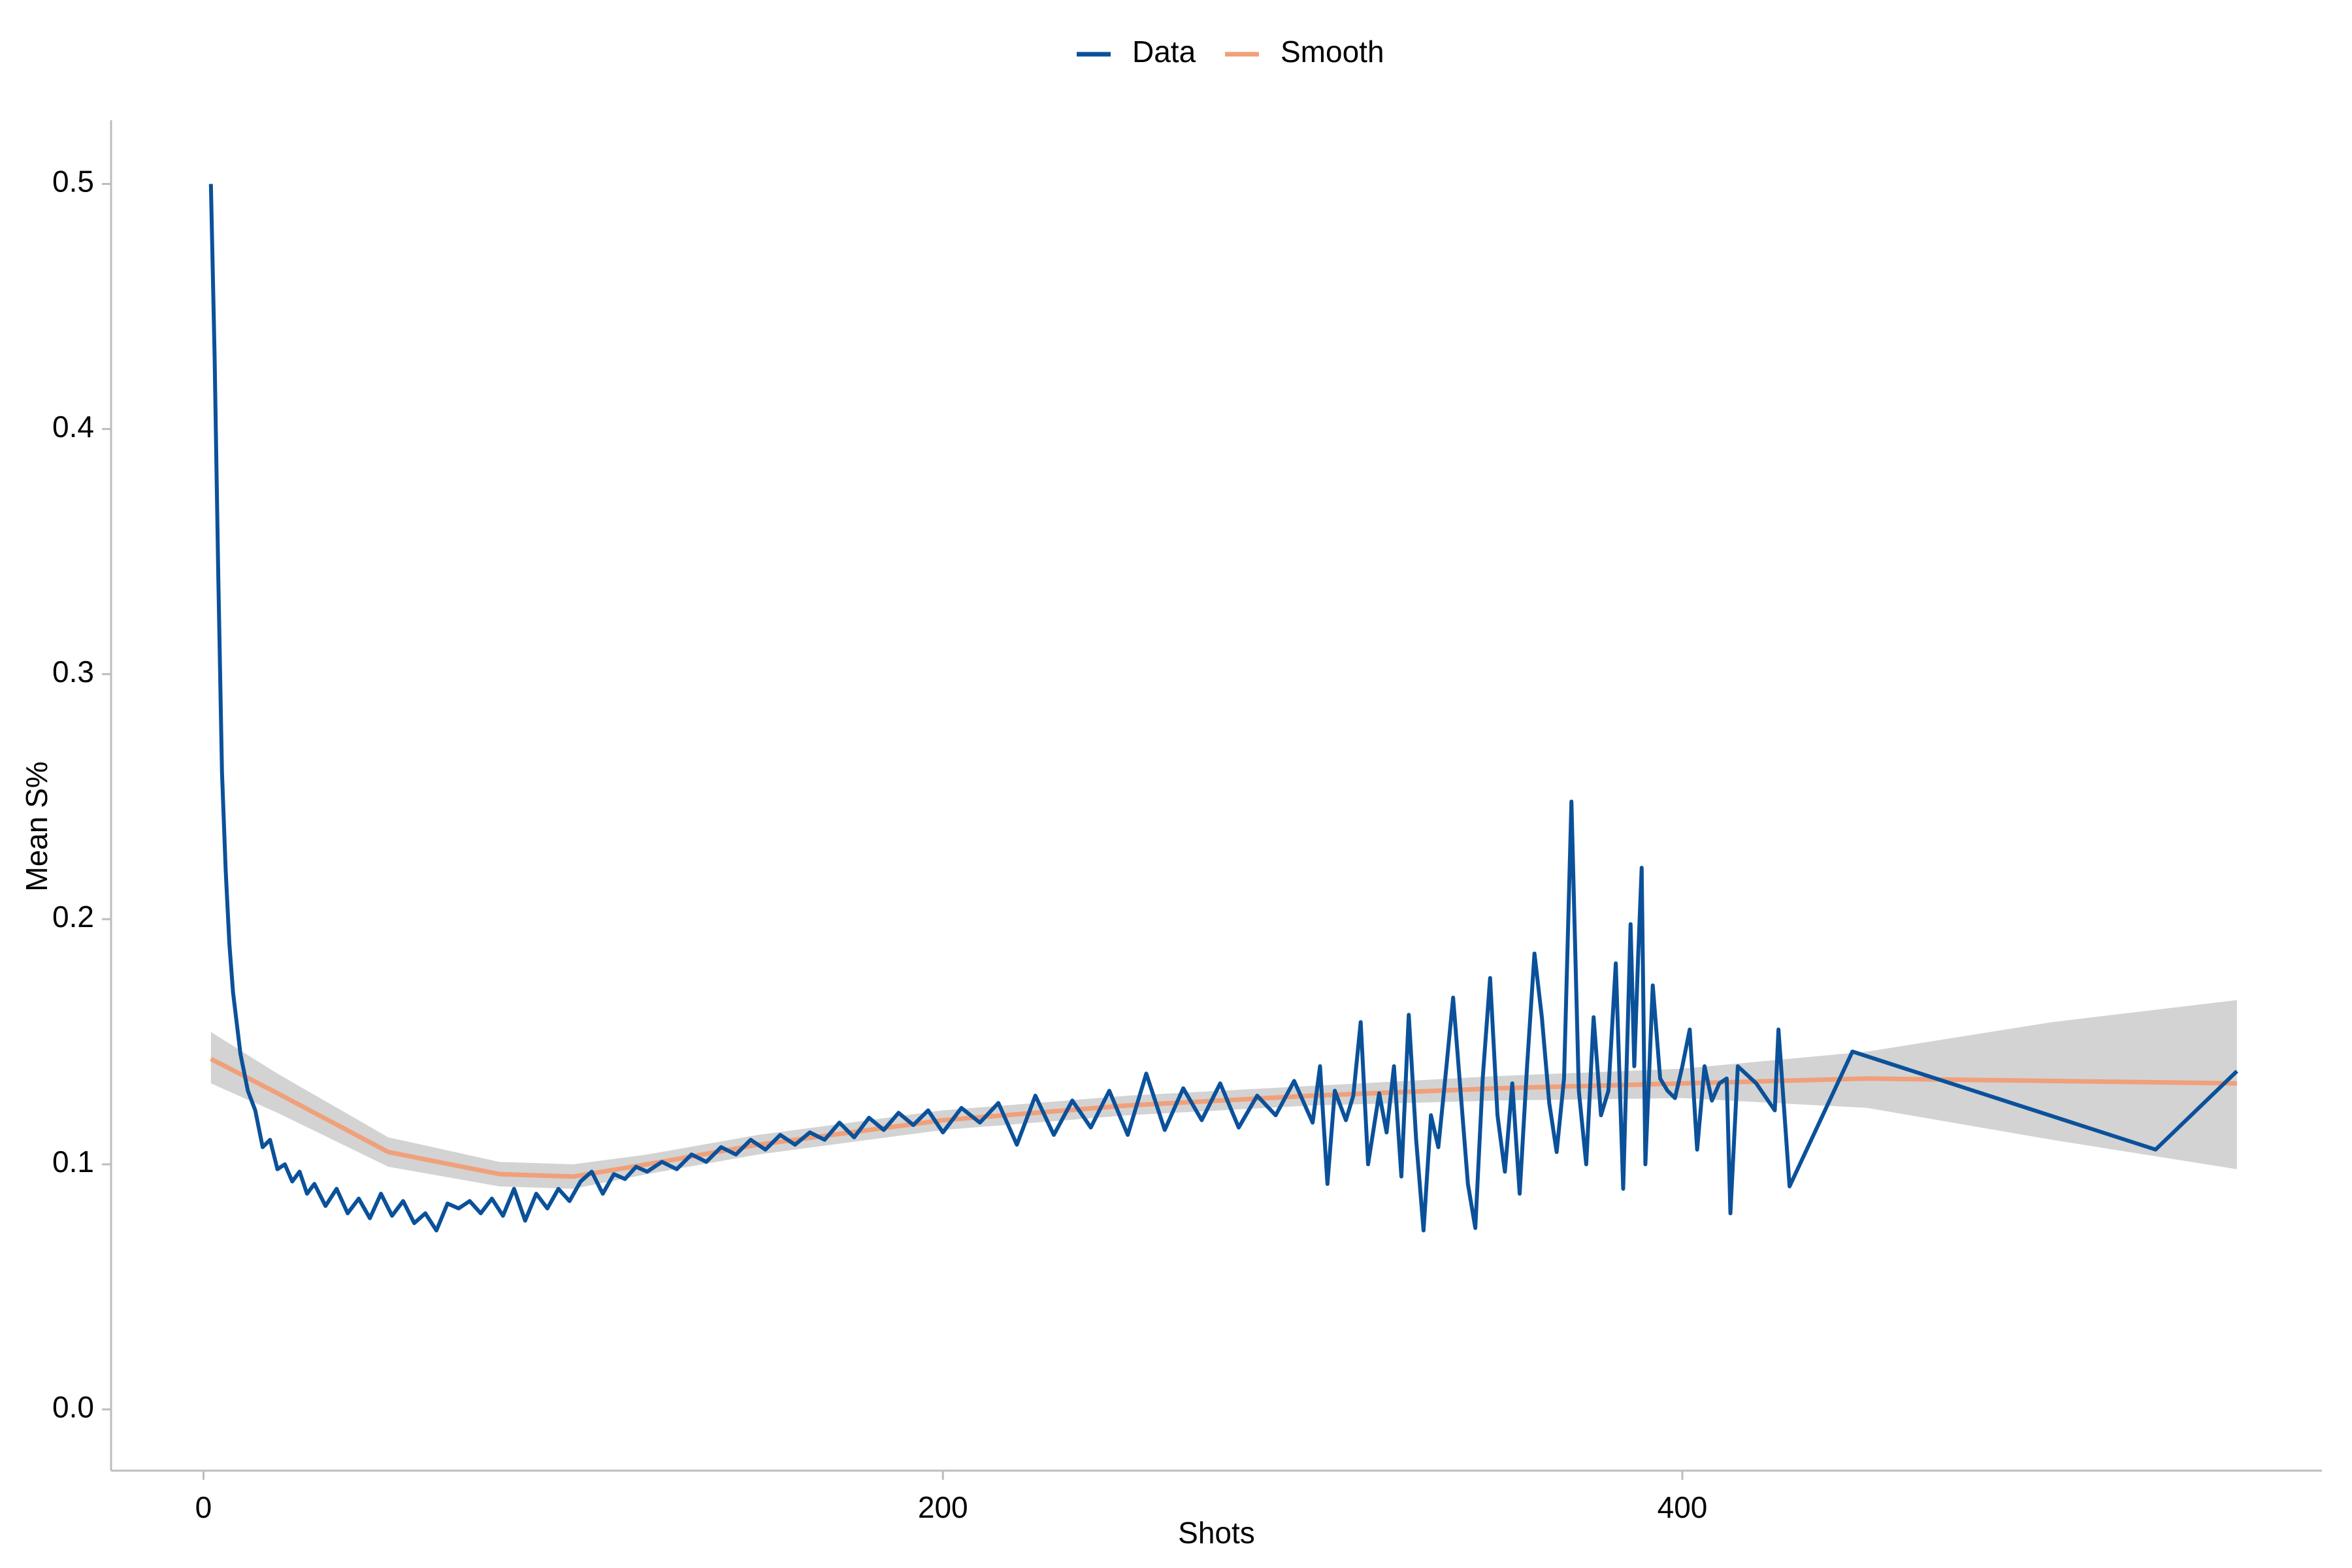 The height and width of the screenshot is (1568, 2352). Describe the element at coordinates (73, 1407) in the screenshot. I see `y-tick-label: 0.0` at that location.